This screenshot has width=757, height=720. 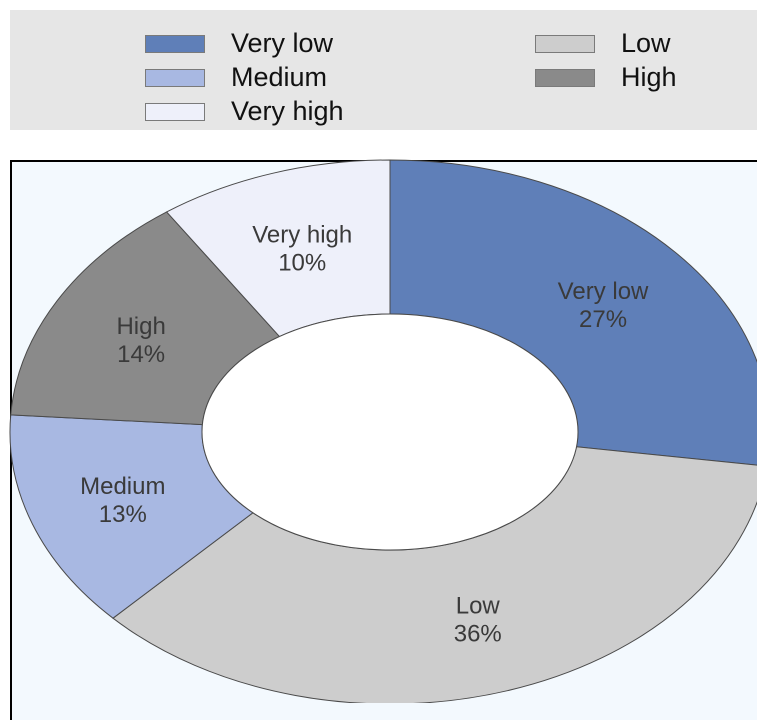 What do you see at coordinates (302, 263) in the screenshot?
I see `slice-value-very-high: 10%` at bounding box center [302, 263].